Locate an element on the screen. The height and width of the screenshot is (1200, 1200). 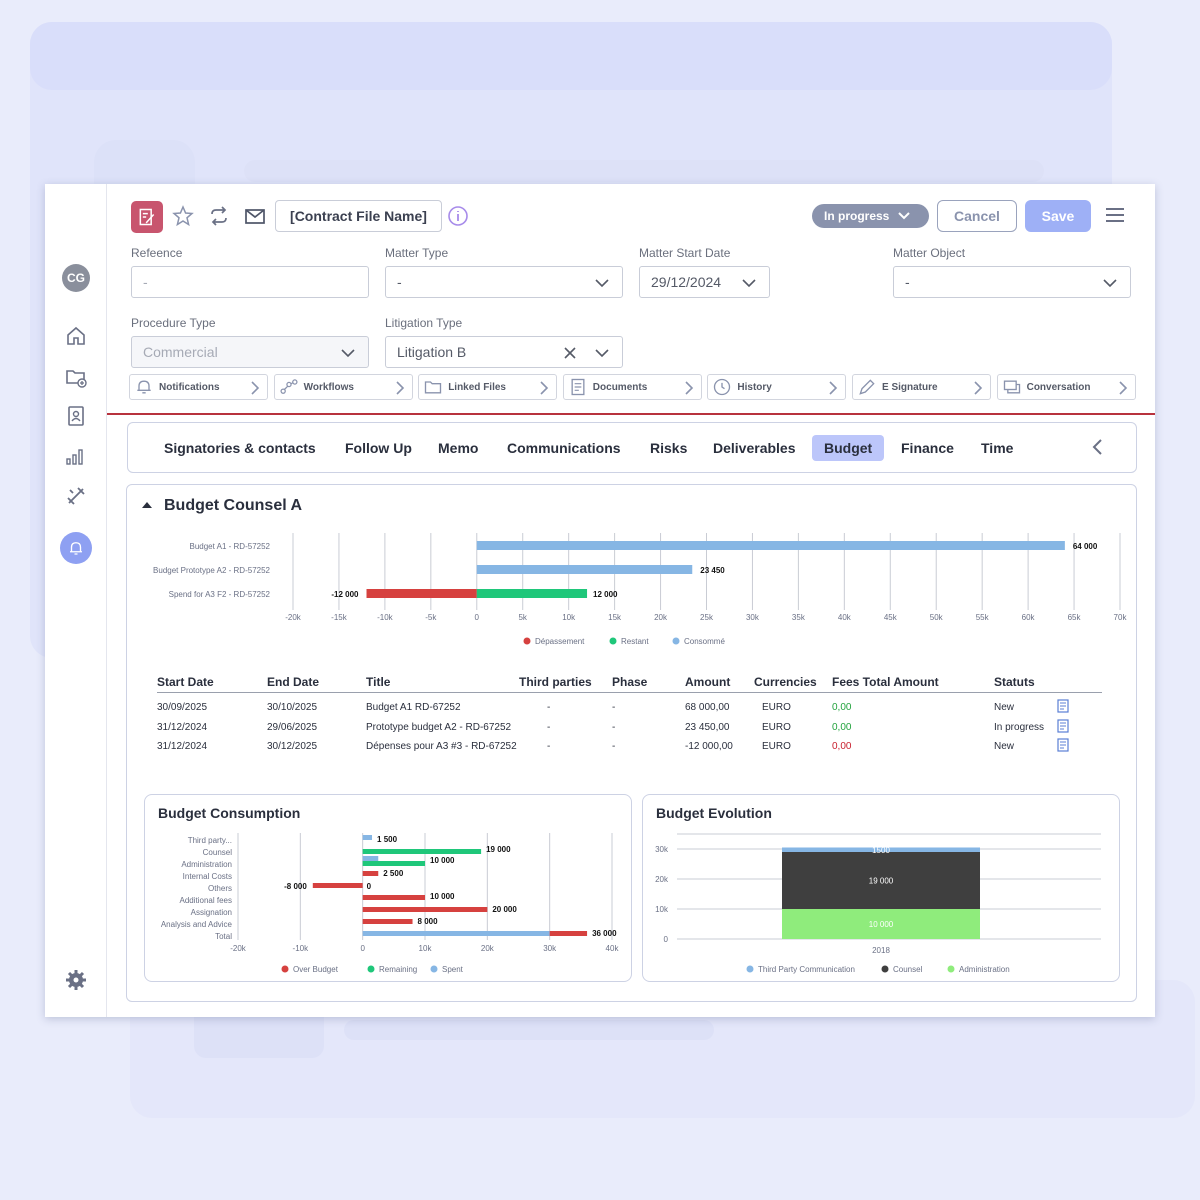
reference-input: - is located at coordinates (250, 282).